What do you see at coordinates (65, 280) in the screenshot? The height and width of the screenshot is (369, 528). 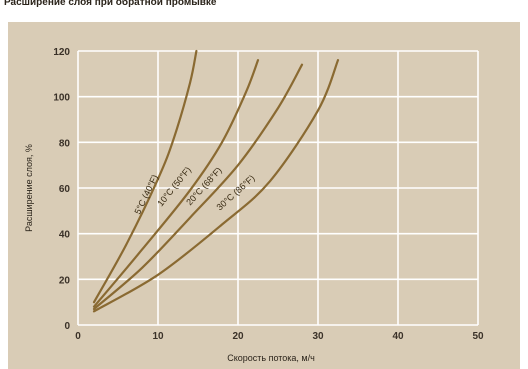 I see `y-tick-label-1: 20` at bounding box center [65, 280].